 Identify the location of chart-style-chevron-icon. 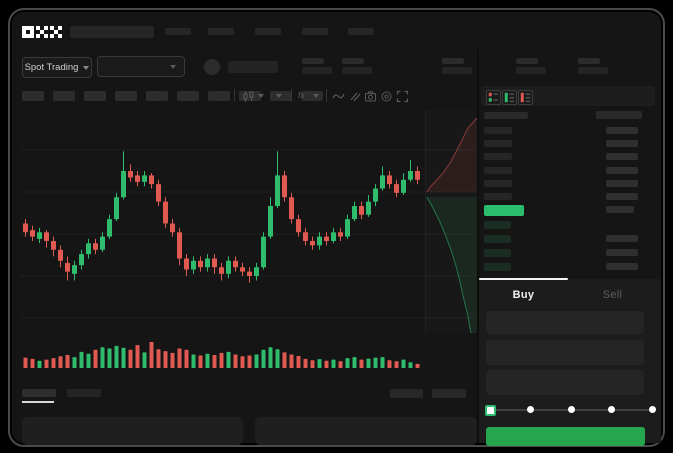
(279, 96).